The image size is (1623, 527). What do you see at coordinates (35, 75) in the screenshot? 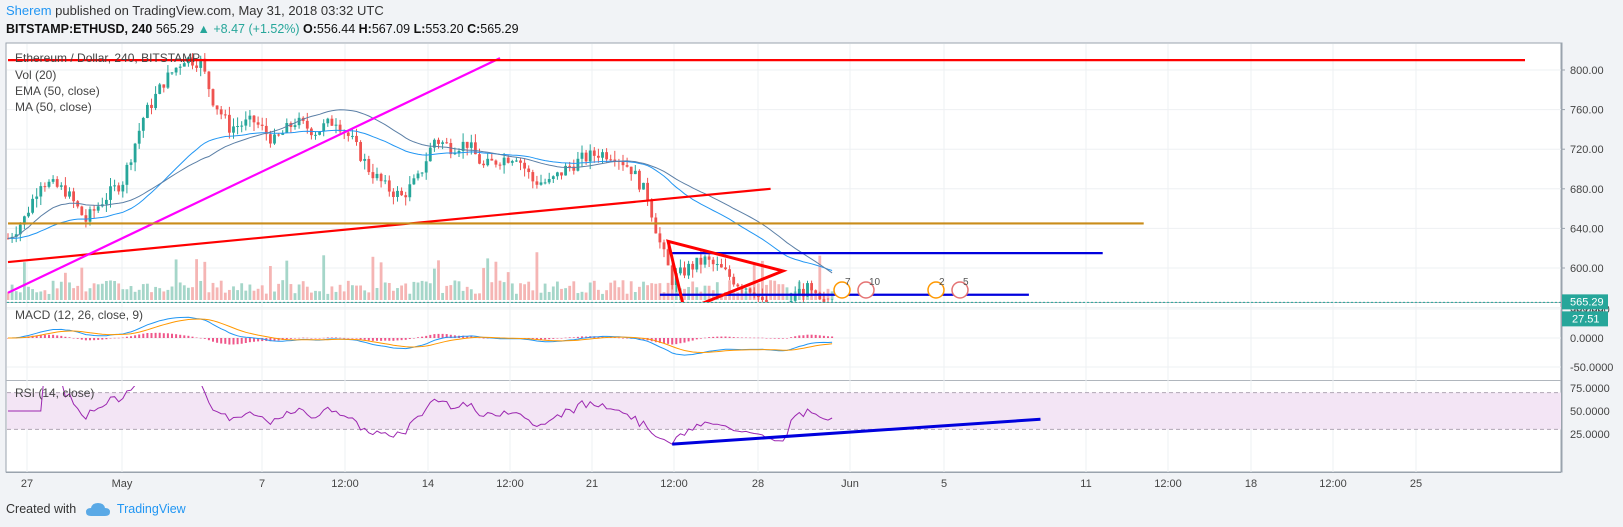
I see `volume-legend: Vol (20)` at bounding box center [35, 75].